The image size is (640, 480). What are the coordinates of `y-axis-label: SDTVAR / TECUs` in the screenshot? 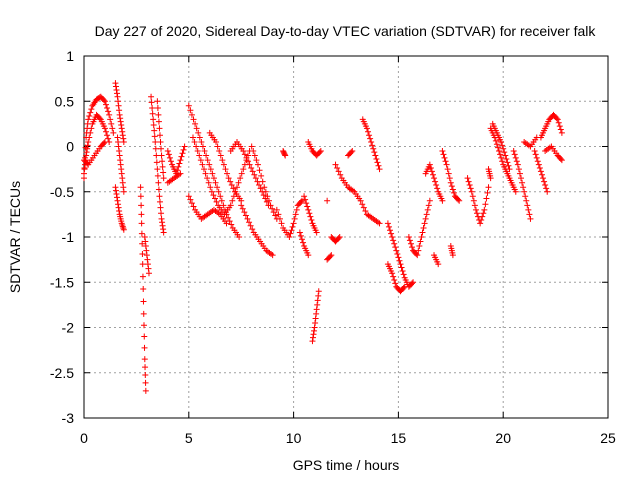 It's located at (15, 237).